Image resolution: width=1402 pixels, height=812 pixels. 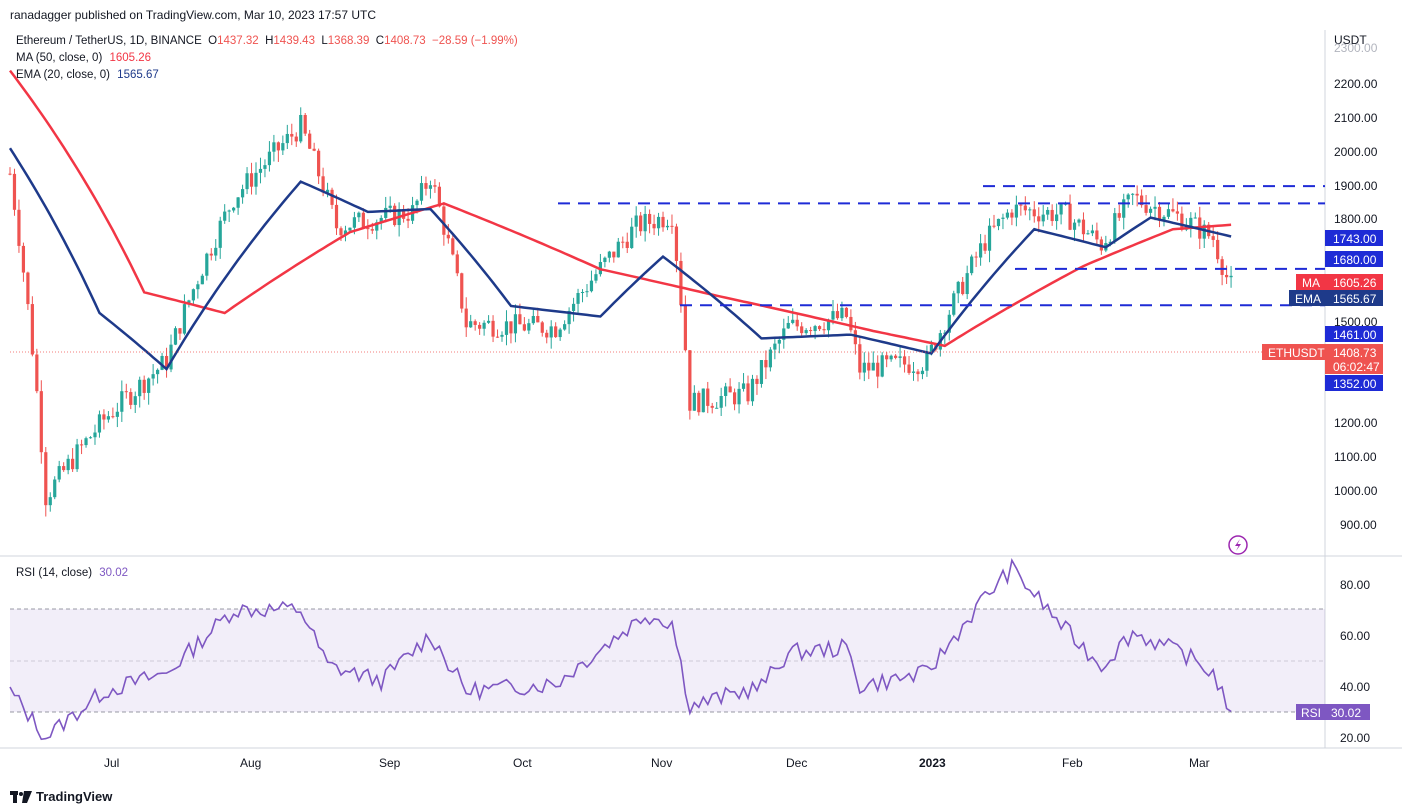 I want to click on currency-label: USDT, so click(x=1350, y=40).